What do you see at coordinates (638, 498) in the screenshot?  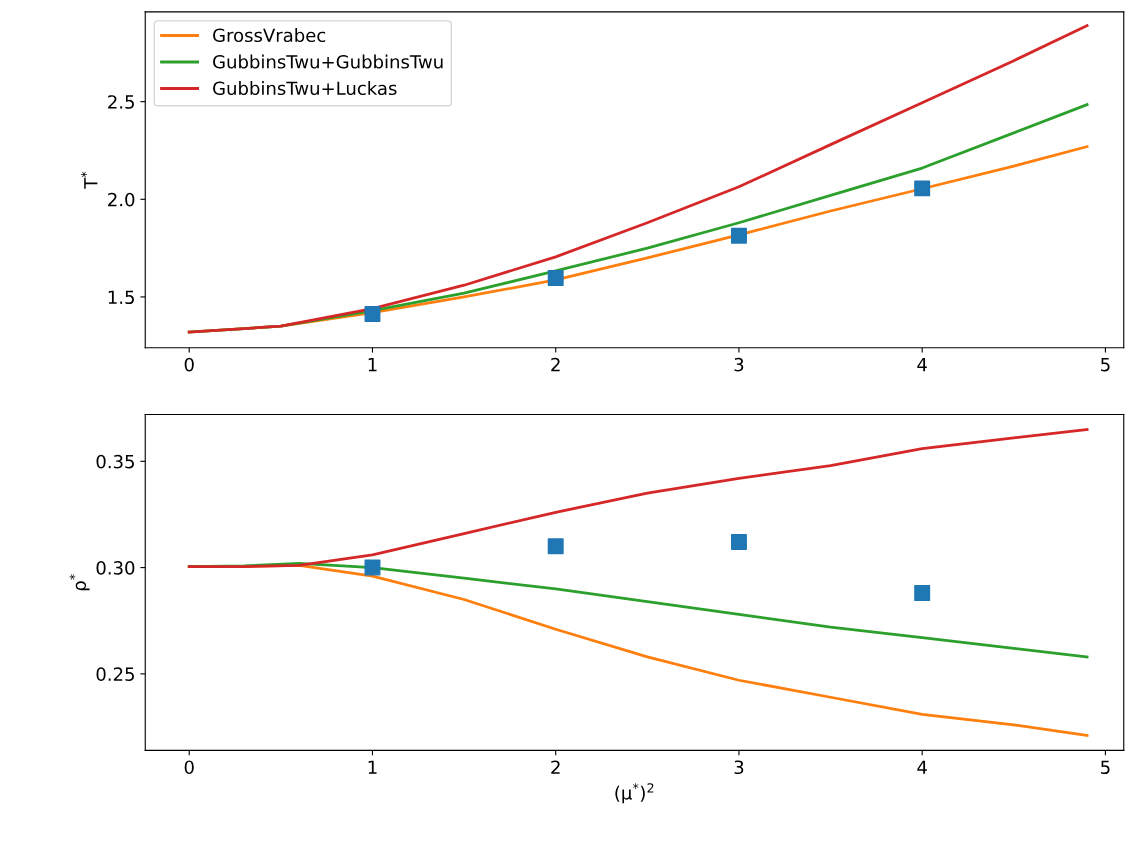 I see `line-series` at bounding box center [638, 498].